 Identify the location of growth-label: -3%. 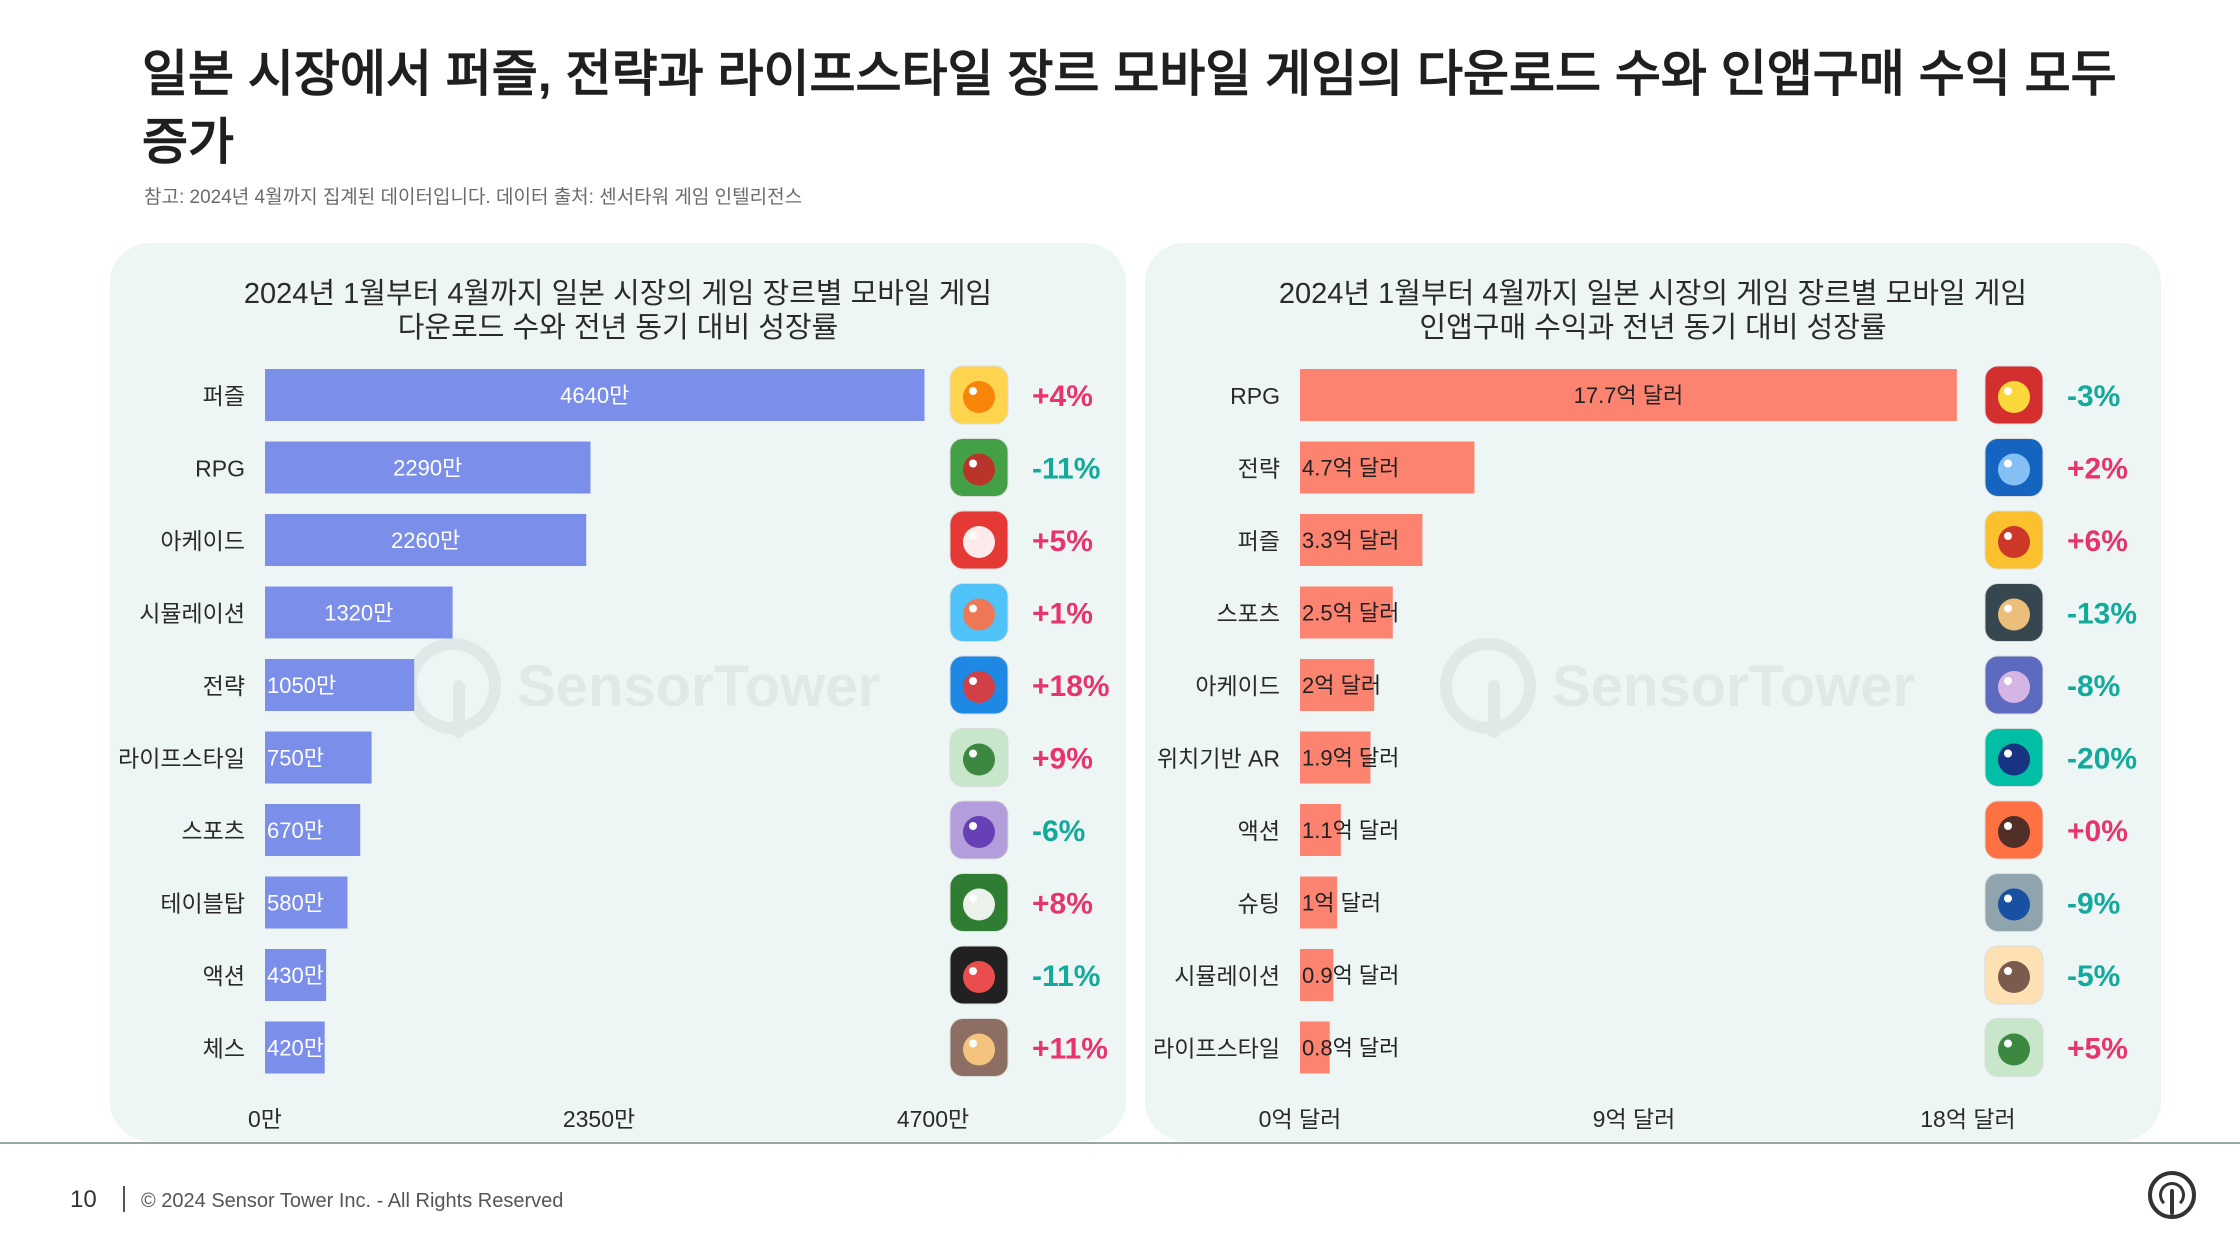
(2093, 396).